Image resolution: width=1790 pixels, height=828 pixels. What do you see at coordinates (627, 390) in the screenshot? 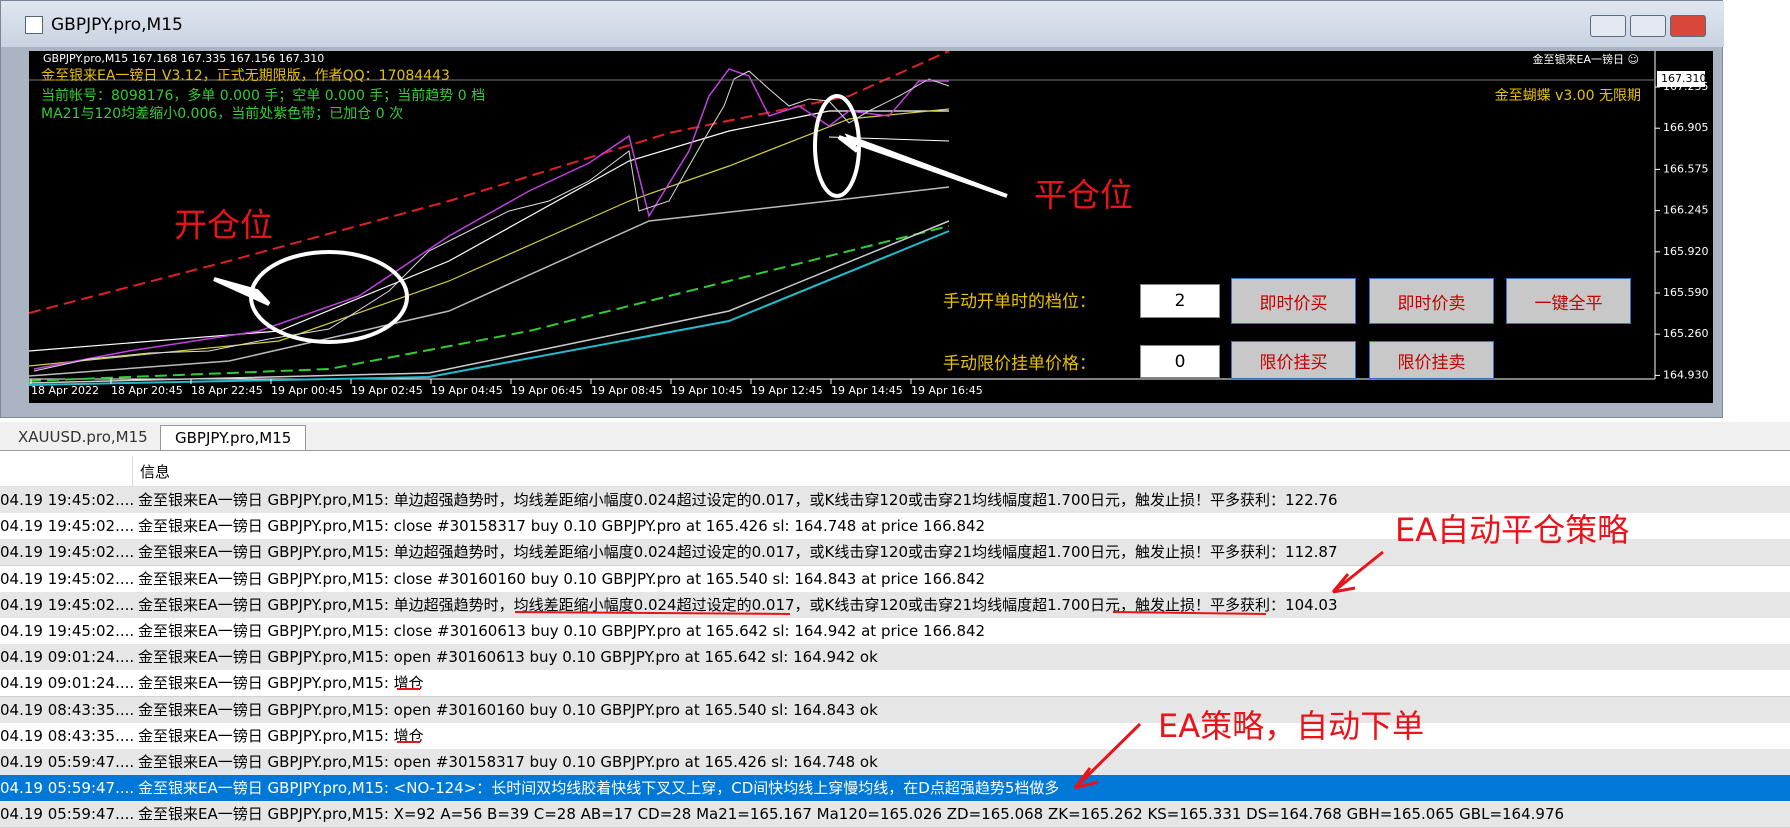
I see `time-label: 19 Apr 08:45` at bounding box center [627, 390].